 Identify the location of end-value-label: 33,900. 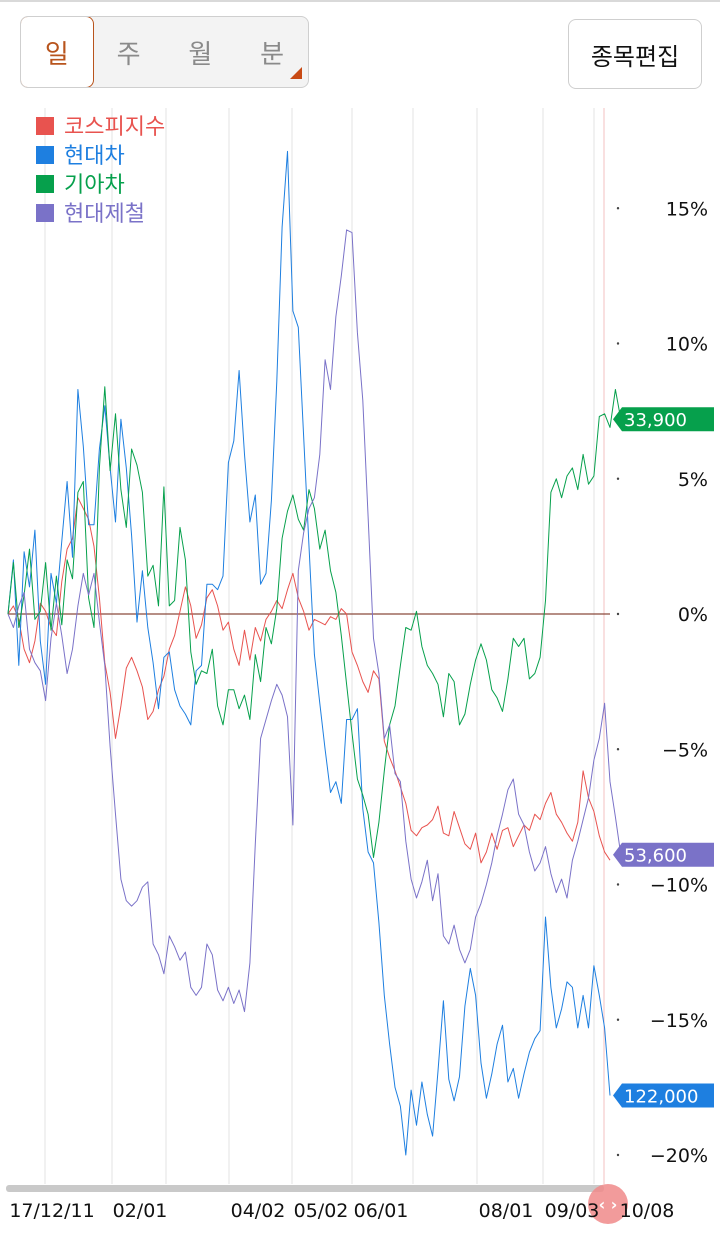
(655, 420).